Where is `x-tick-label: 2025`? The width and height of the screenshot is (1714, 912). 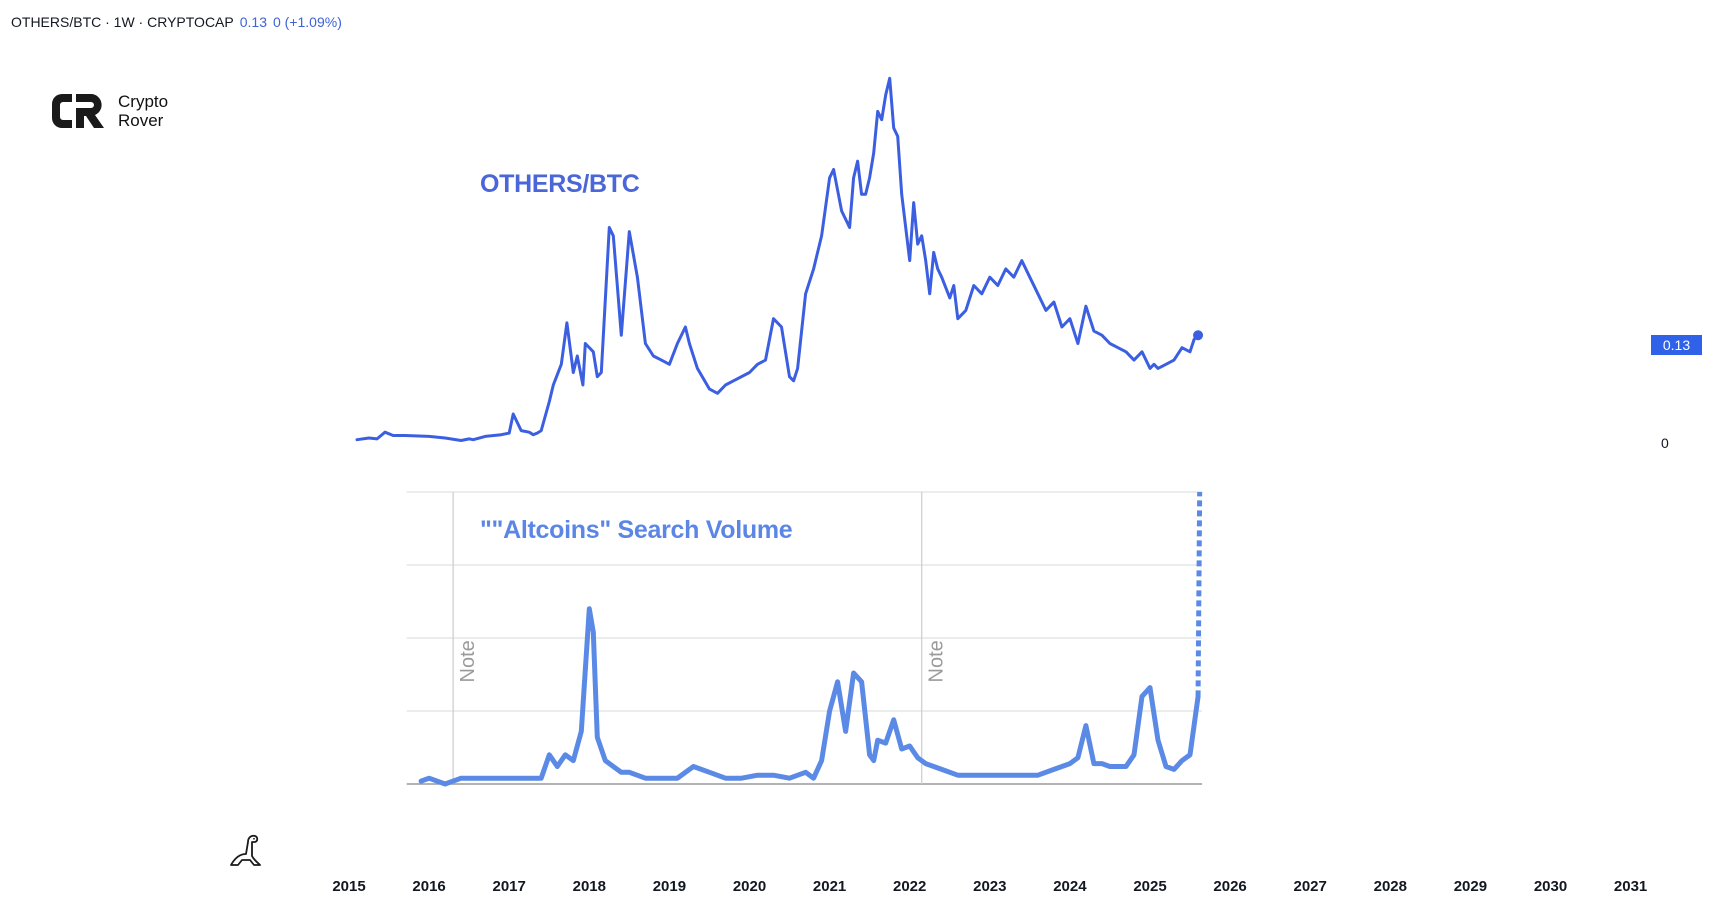 x-tick-label: 2025 is located at coordinates (1149, 886).